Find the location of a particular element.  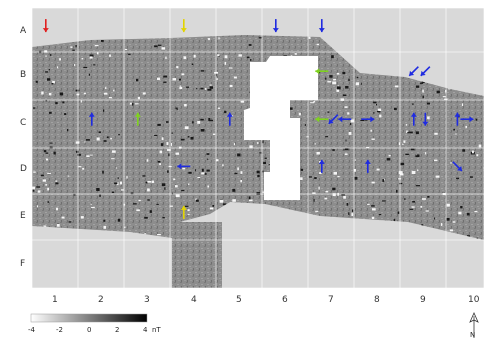

row-label-f: F is located at coordinates (22, 264).